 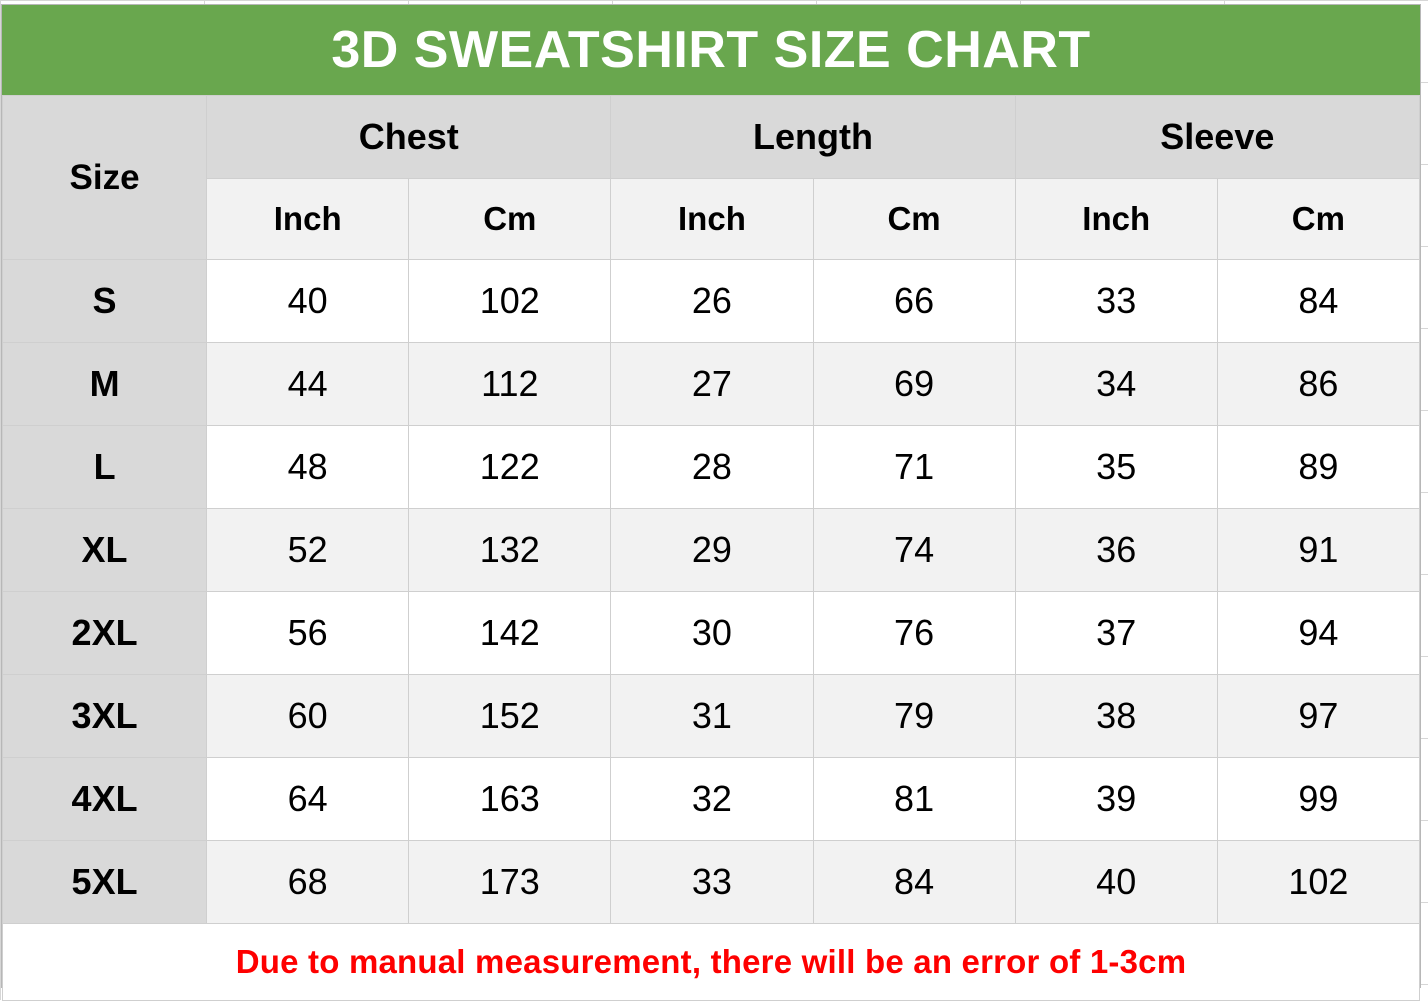 I want to click on cell-length-inch: 30, so click(x=712, y=633).